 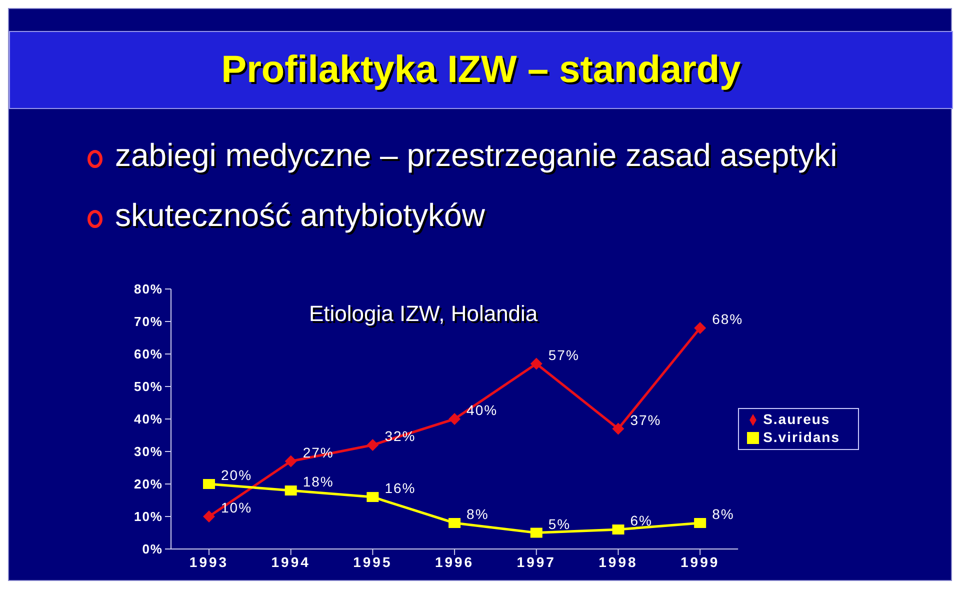 What do you see at coordinates (481, 70) in the screenshot?
I see `chart-title: Profilaktyka IZW – standardy` at bounding box center [481, 70].